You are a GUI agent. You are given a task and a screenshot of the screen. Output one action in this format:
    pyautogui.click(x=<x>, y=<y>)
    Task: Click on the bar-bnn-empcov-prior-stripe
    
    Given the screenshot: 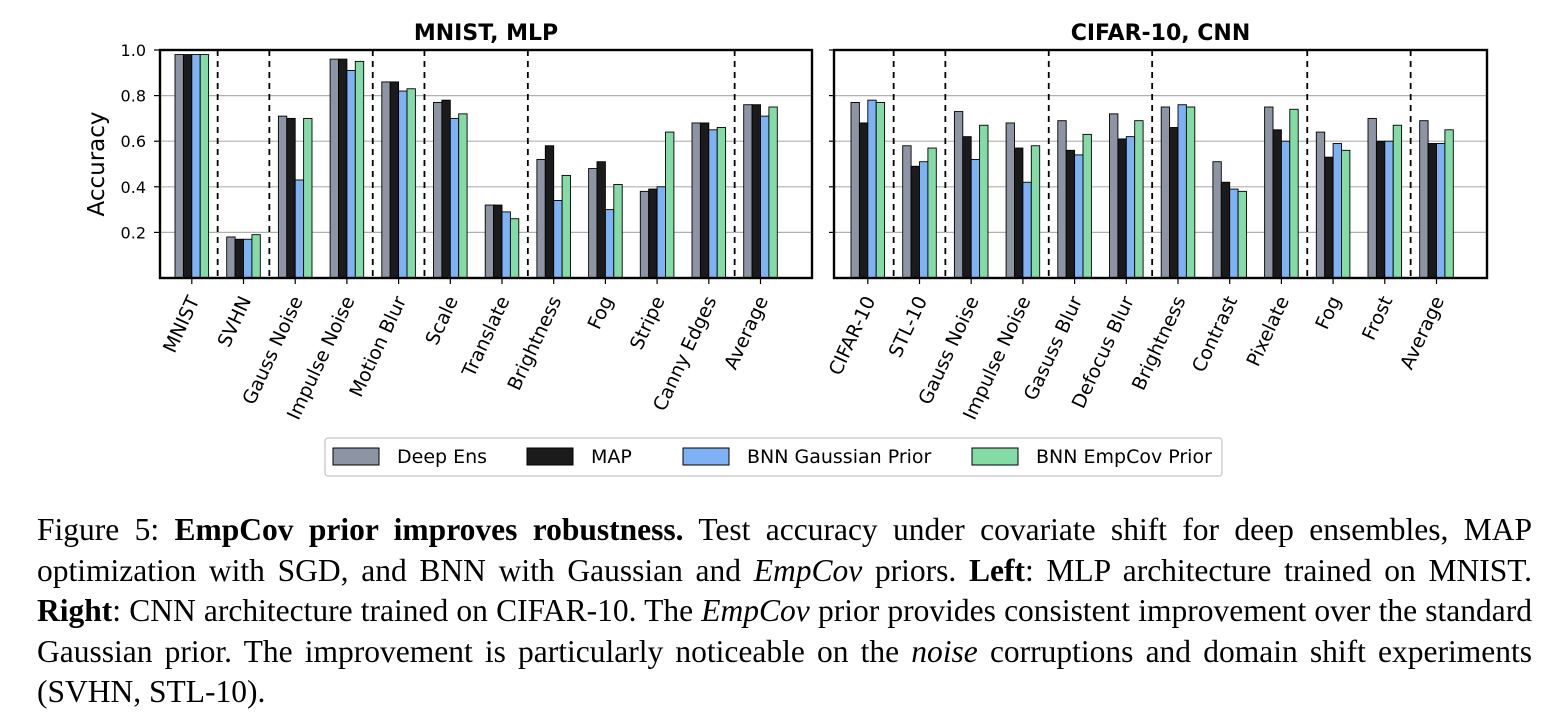 What is the action you would take?
    pyautogui.click(x=670, y=205)
    